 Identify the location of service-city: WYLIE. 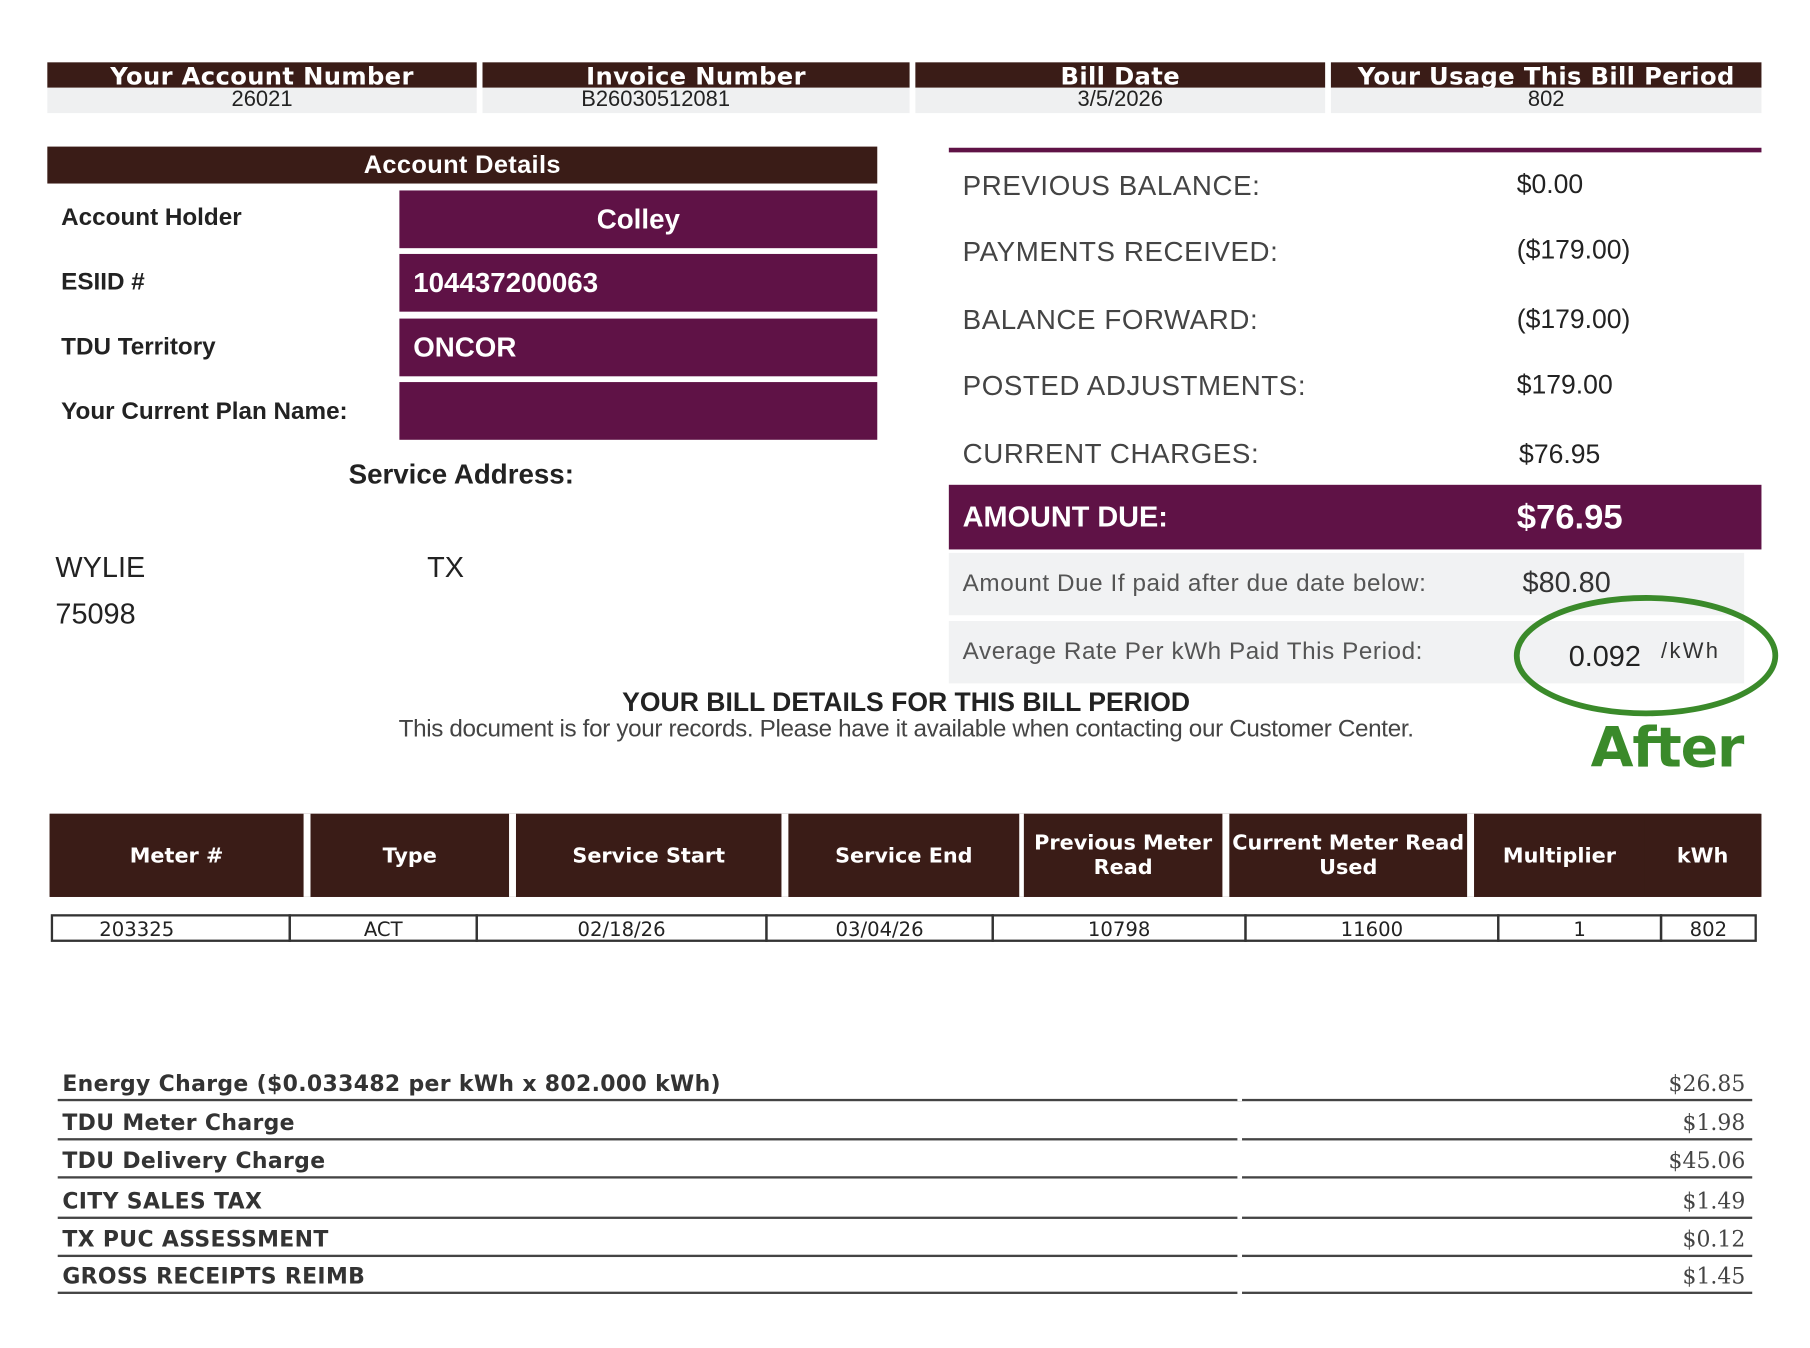
(100, 568).